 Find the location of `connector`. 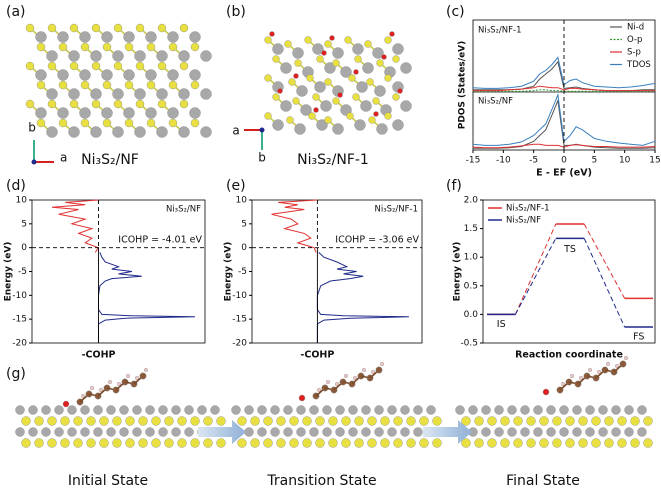

connector is located at coordinates (604, 283).